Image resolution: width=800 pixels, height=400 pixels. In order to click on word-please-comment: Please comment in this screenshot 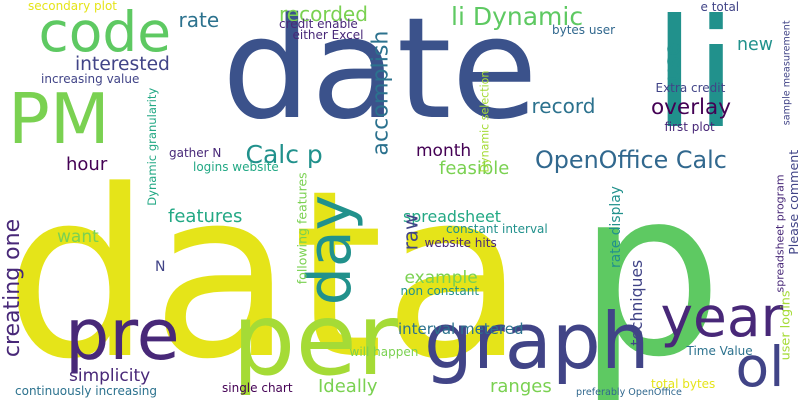, I will do `click(792, 202)`.